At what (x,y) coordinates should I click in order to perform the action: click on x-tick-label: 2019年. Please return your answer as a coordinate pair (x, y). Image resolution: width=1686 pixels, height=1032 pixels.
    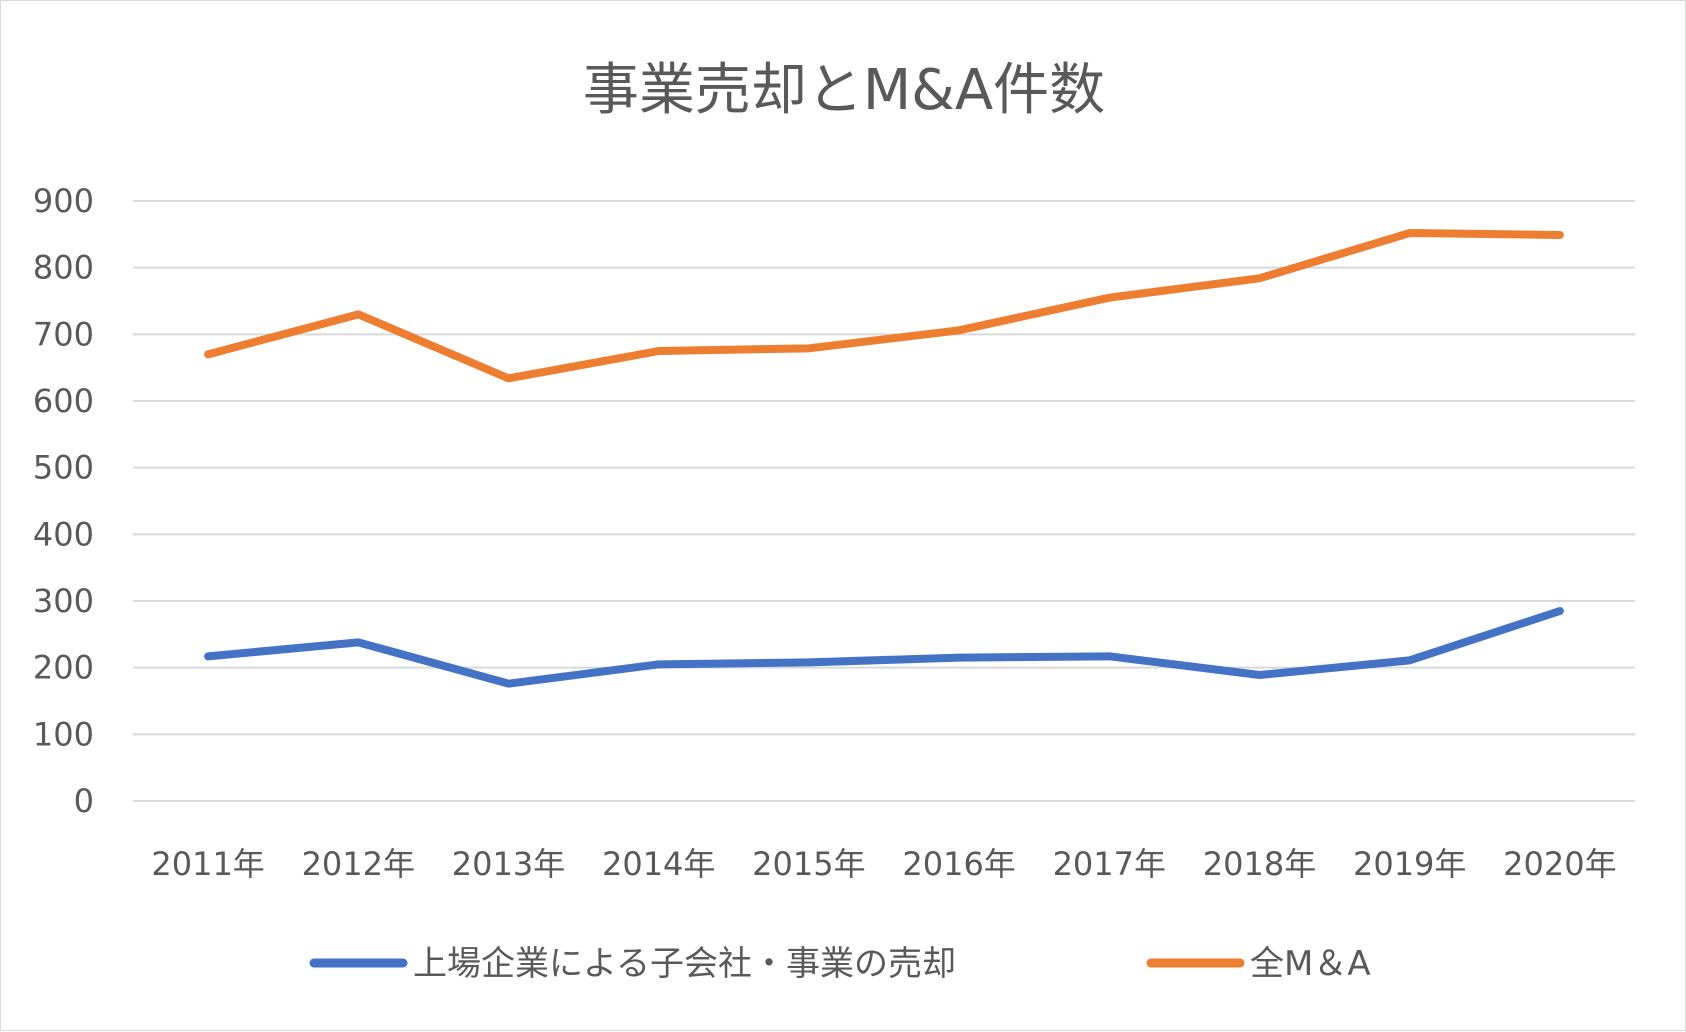
    Looking at the image, I should click on (1409, 864).